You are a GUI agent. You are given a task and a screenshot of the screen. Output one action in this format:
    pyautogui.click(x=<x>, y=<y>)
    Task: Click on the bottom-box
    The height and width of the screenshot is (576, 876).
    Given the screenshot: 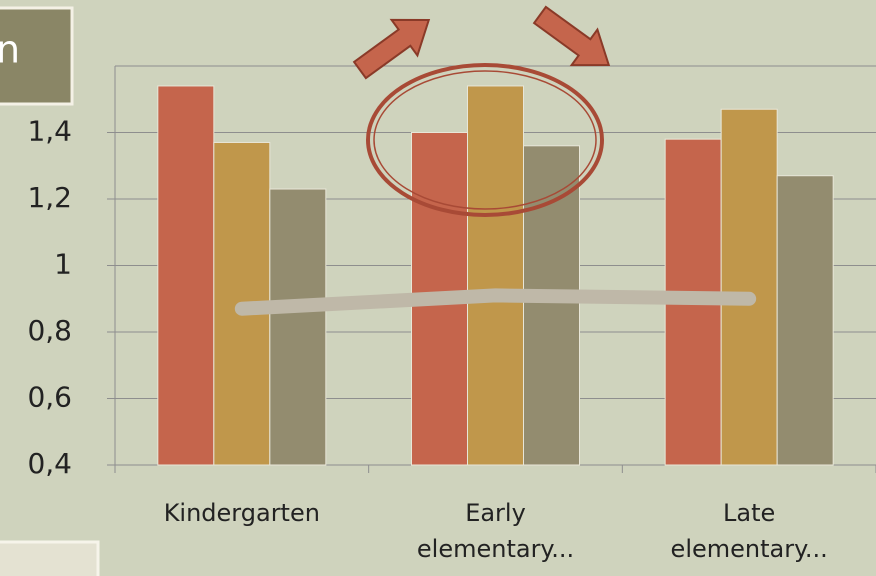 What is the action you would take?
    pyautogui.click(x=50, y=558)
    